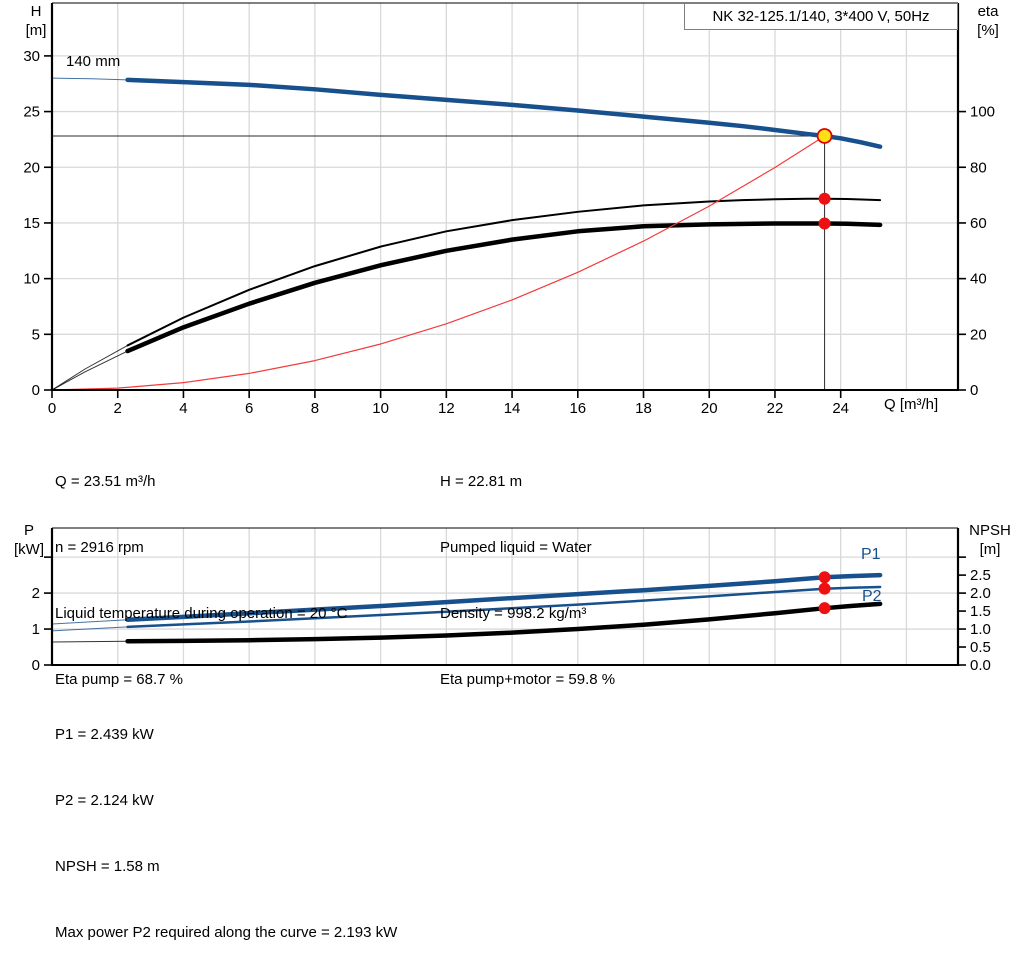 Image resolution: width=1024 pixels, height=966 pixels. I want to click on left-tick-label: 2, so click(36, 593).